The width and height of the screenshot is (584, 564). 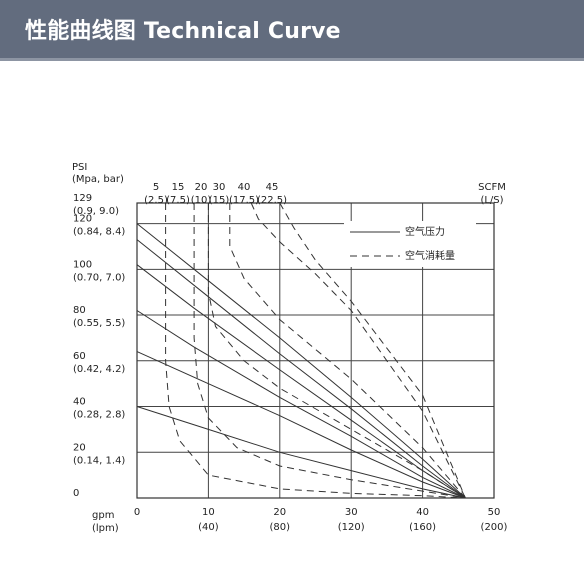 What do you see at coordinates (491, 200) in the screenshot?
I see `top-axis-title: (L/S)` at bounding box center [491, 200].